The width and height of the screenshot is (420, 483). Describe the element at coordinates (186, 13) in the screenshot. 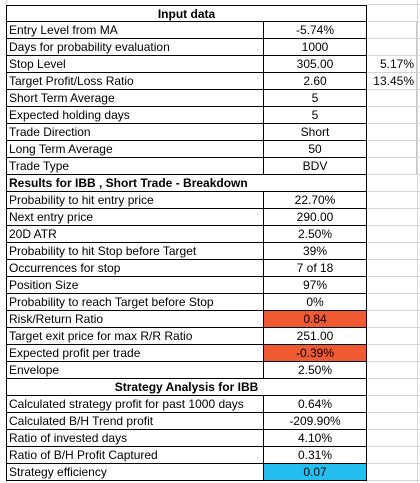

I see `input-section-title: Input data` at that location.